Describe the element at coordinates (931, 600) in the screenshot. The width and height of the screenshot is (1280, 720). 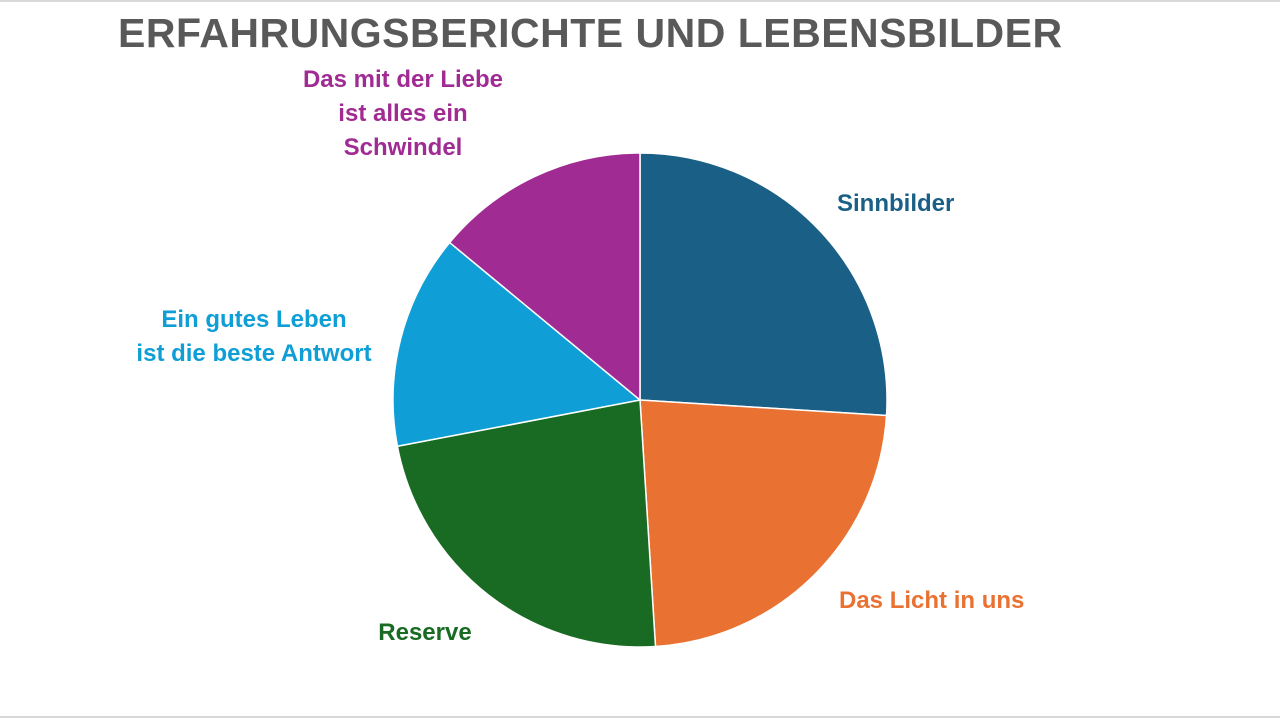
I see `slice-label-2: Das Licht in uns` at that location.